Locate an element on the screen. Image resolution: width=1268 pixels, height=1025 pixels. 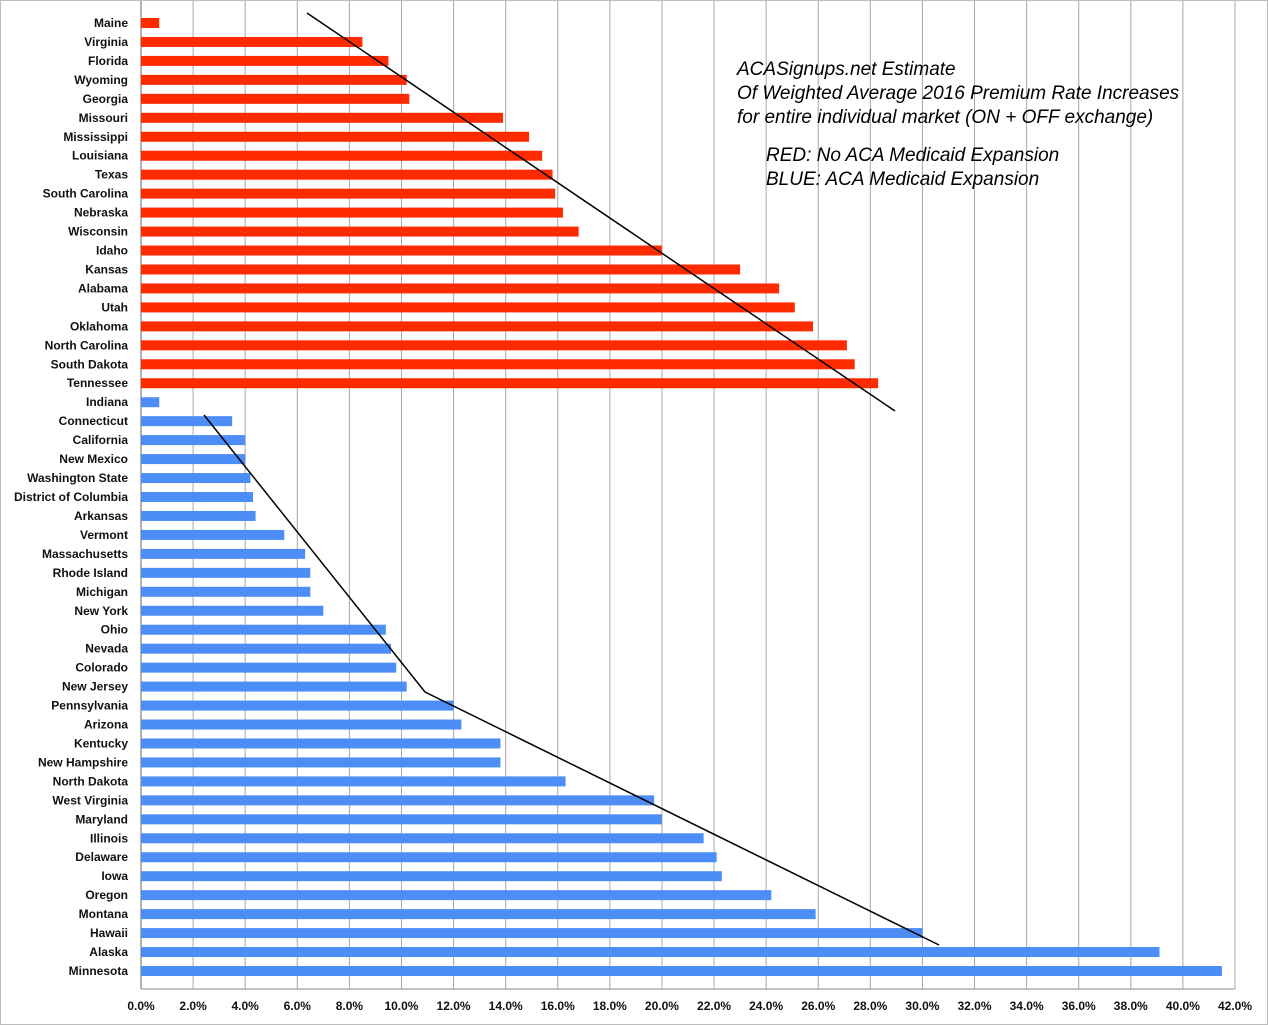
bar-kansas is located at coordinates (441, 269).